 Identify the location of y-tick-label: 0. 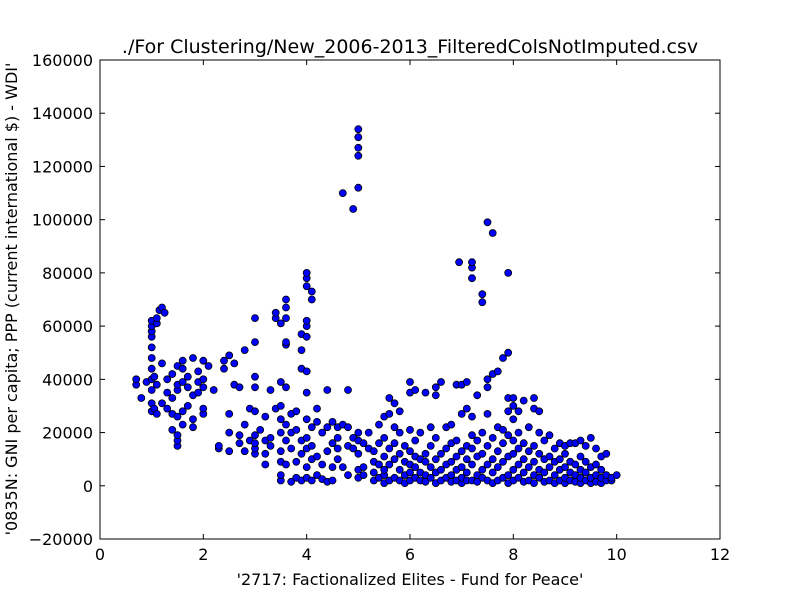
(88, 486).